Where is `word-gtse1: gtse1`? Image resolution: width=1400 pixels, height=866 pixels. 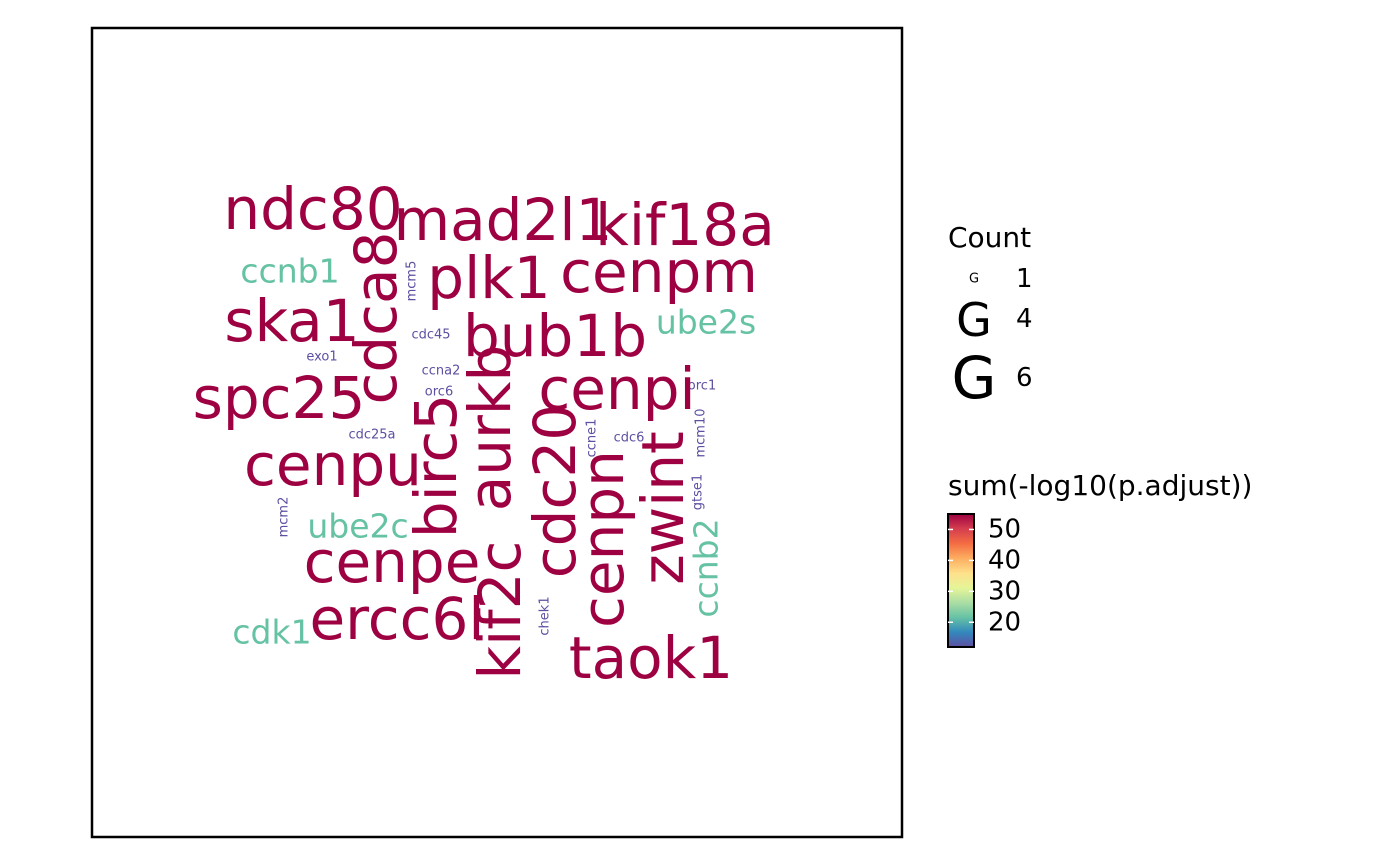
word-gtse1: gtse1 is located at coordinates (698, 492).